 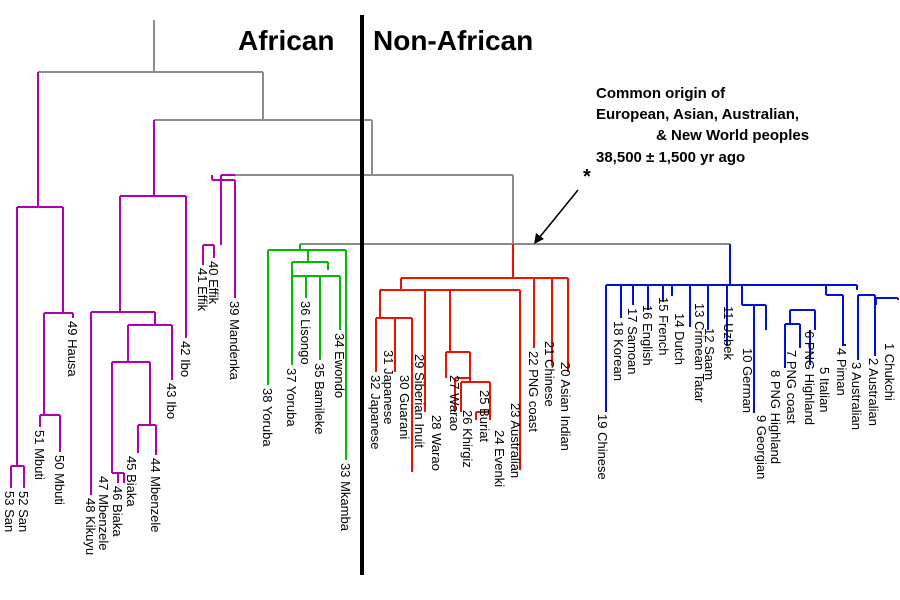 I want to click on leaf-label: 45 Biaka, so click(x=131, y=481).